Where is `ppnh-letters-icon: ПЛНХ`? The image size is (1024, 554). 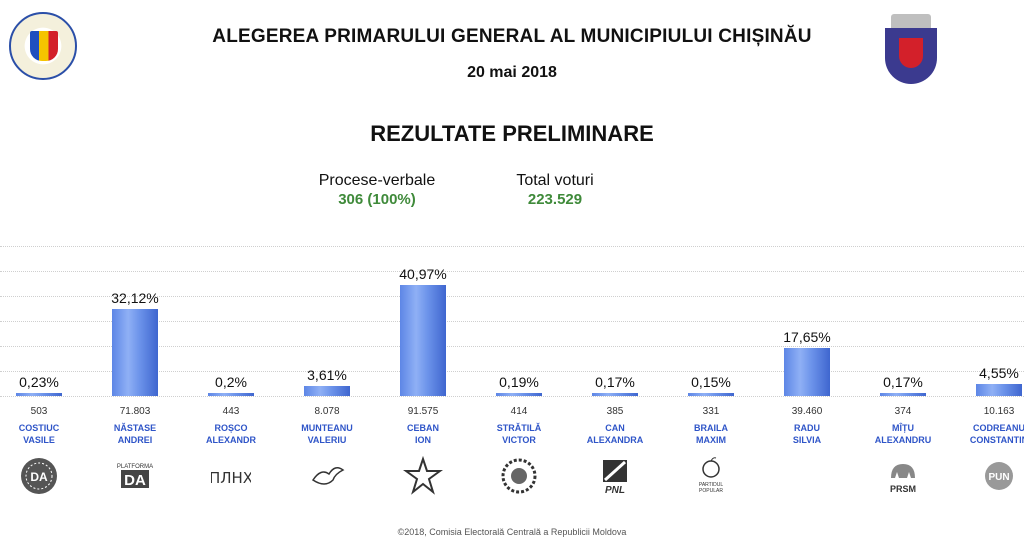 ppnh-letters-icon: ПЛНХ is located at coordinates (231, 476).